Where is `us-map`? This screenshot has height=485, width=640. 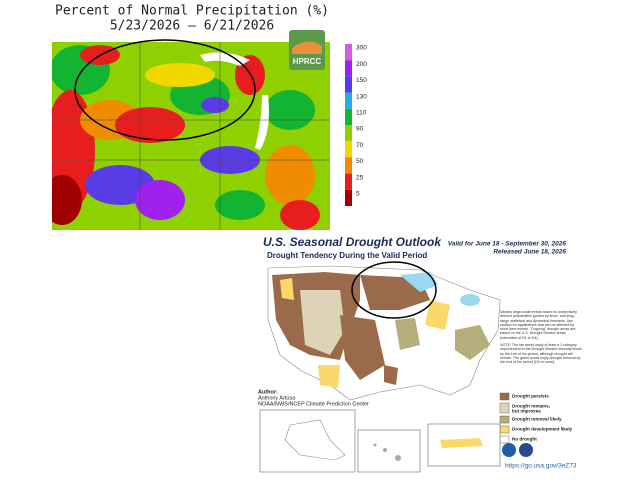 us-map is located at coordinates (384, 333).